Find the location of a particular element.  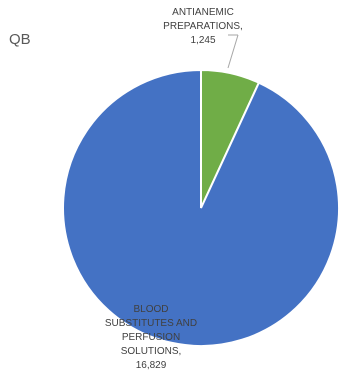

slice-label-line: PERFUSION is located at coordinates (151, 338).